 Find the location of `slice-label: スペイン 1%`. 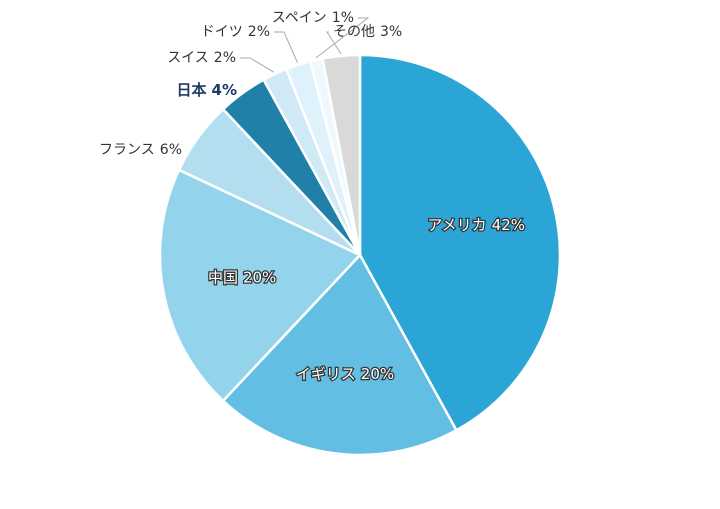

slice-label: スペイン 1% is located at coordinates (313, 18).